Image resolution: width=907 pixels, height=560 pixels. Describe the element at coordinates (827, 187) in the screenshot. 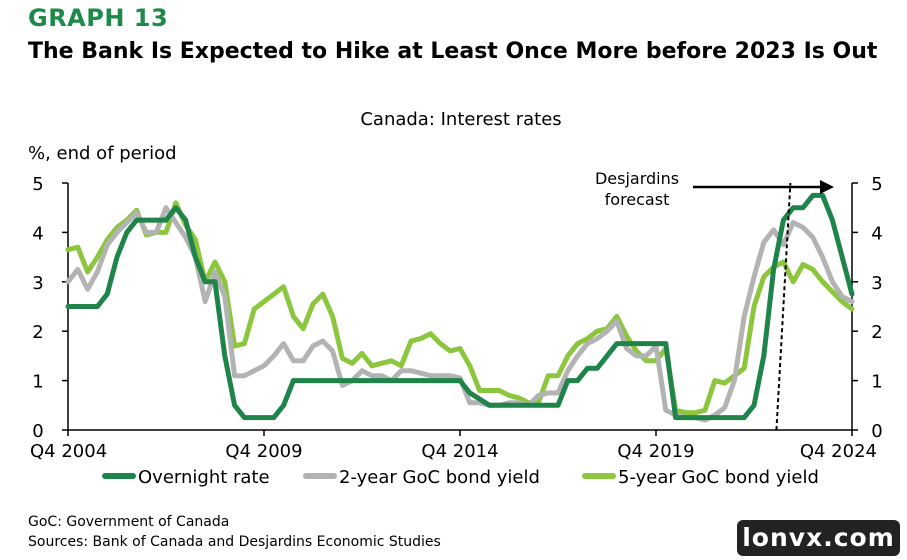

I see `forecast-arrow-head` at that location.